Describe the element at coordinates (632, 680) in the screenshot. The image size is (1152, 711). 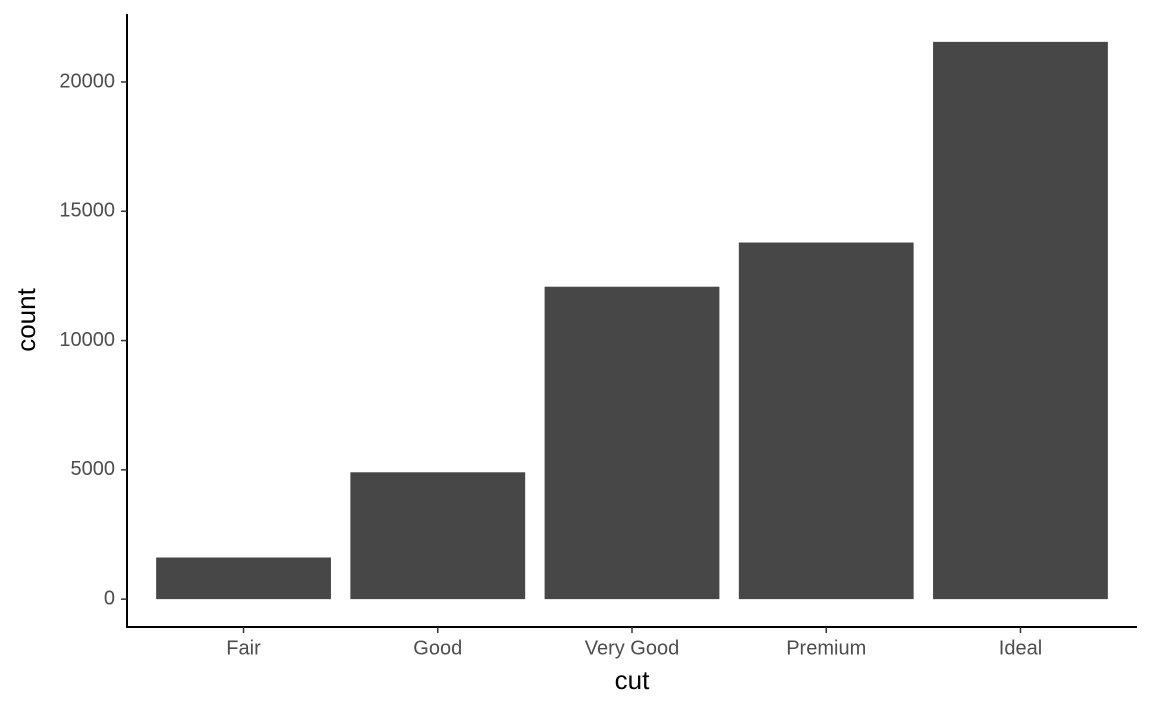
I see `x-axis-title: cut` at that location.